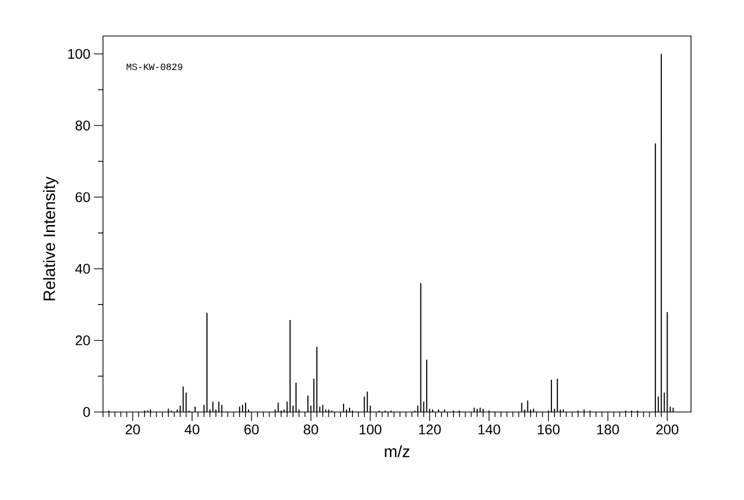 Image resolution: width=744 pixels, height=500 pixels. What do you see at coordinates (79, 53) in the screenshot?
I see `y-tick-label: 100` at bounding box center [79, 53].